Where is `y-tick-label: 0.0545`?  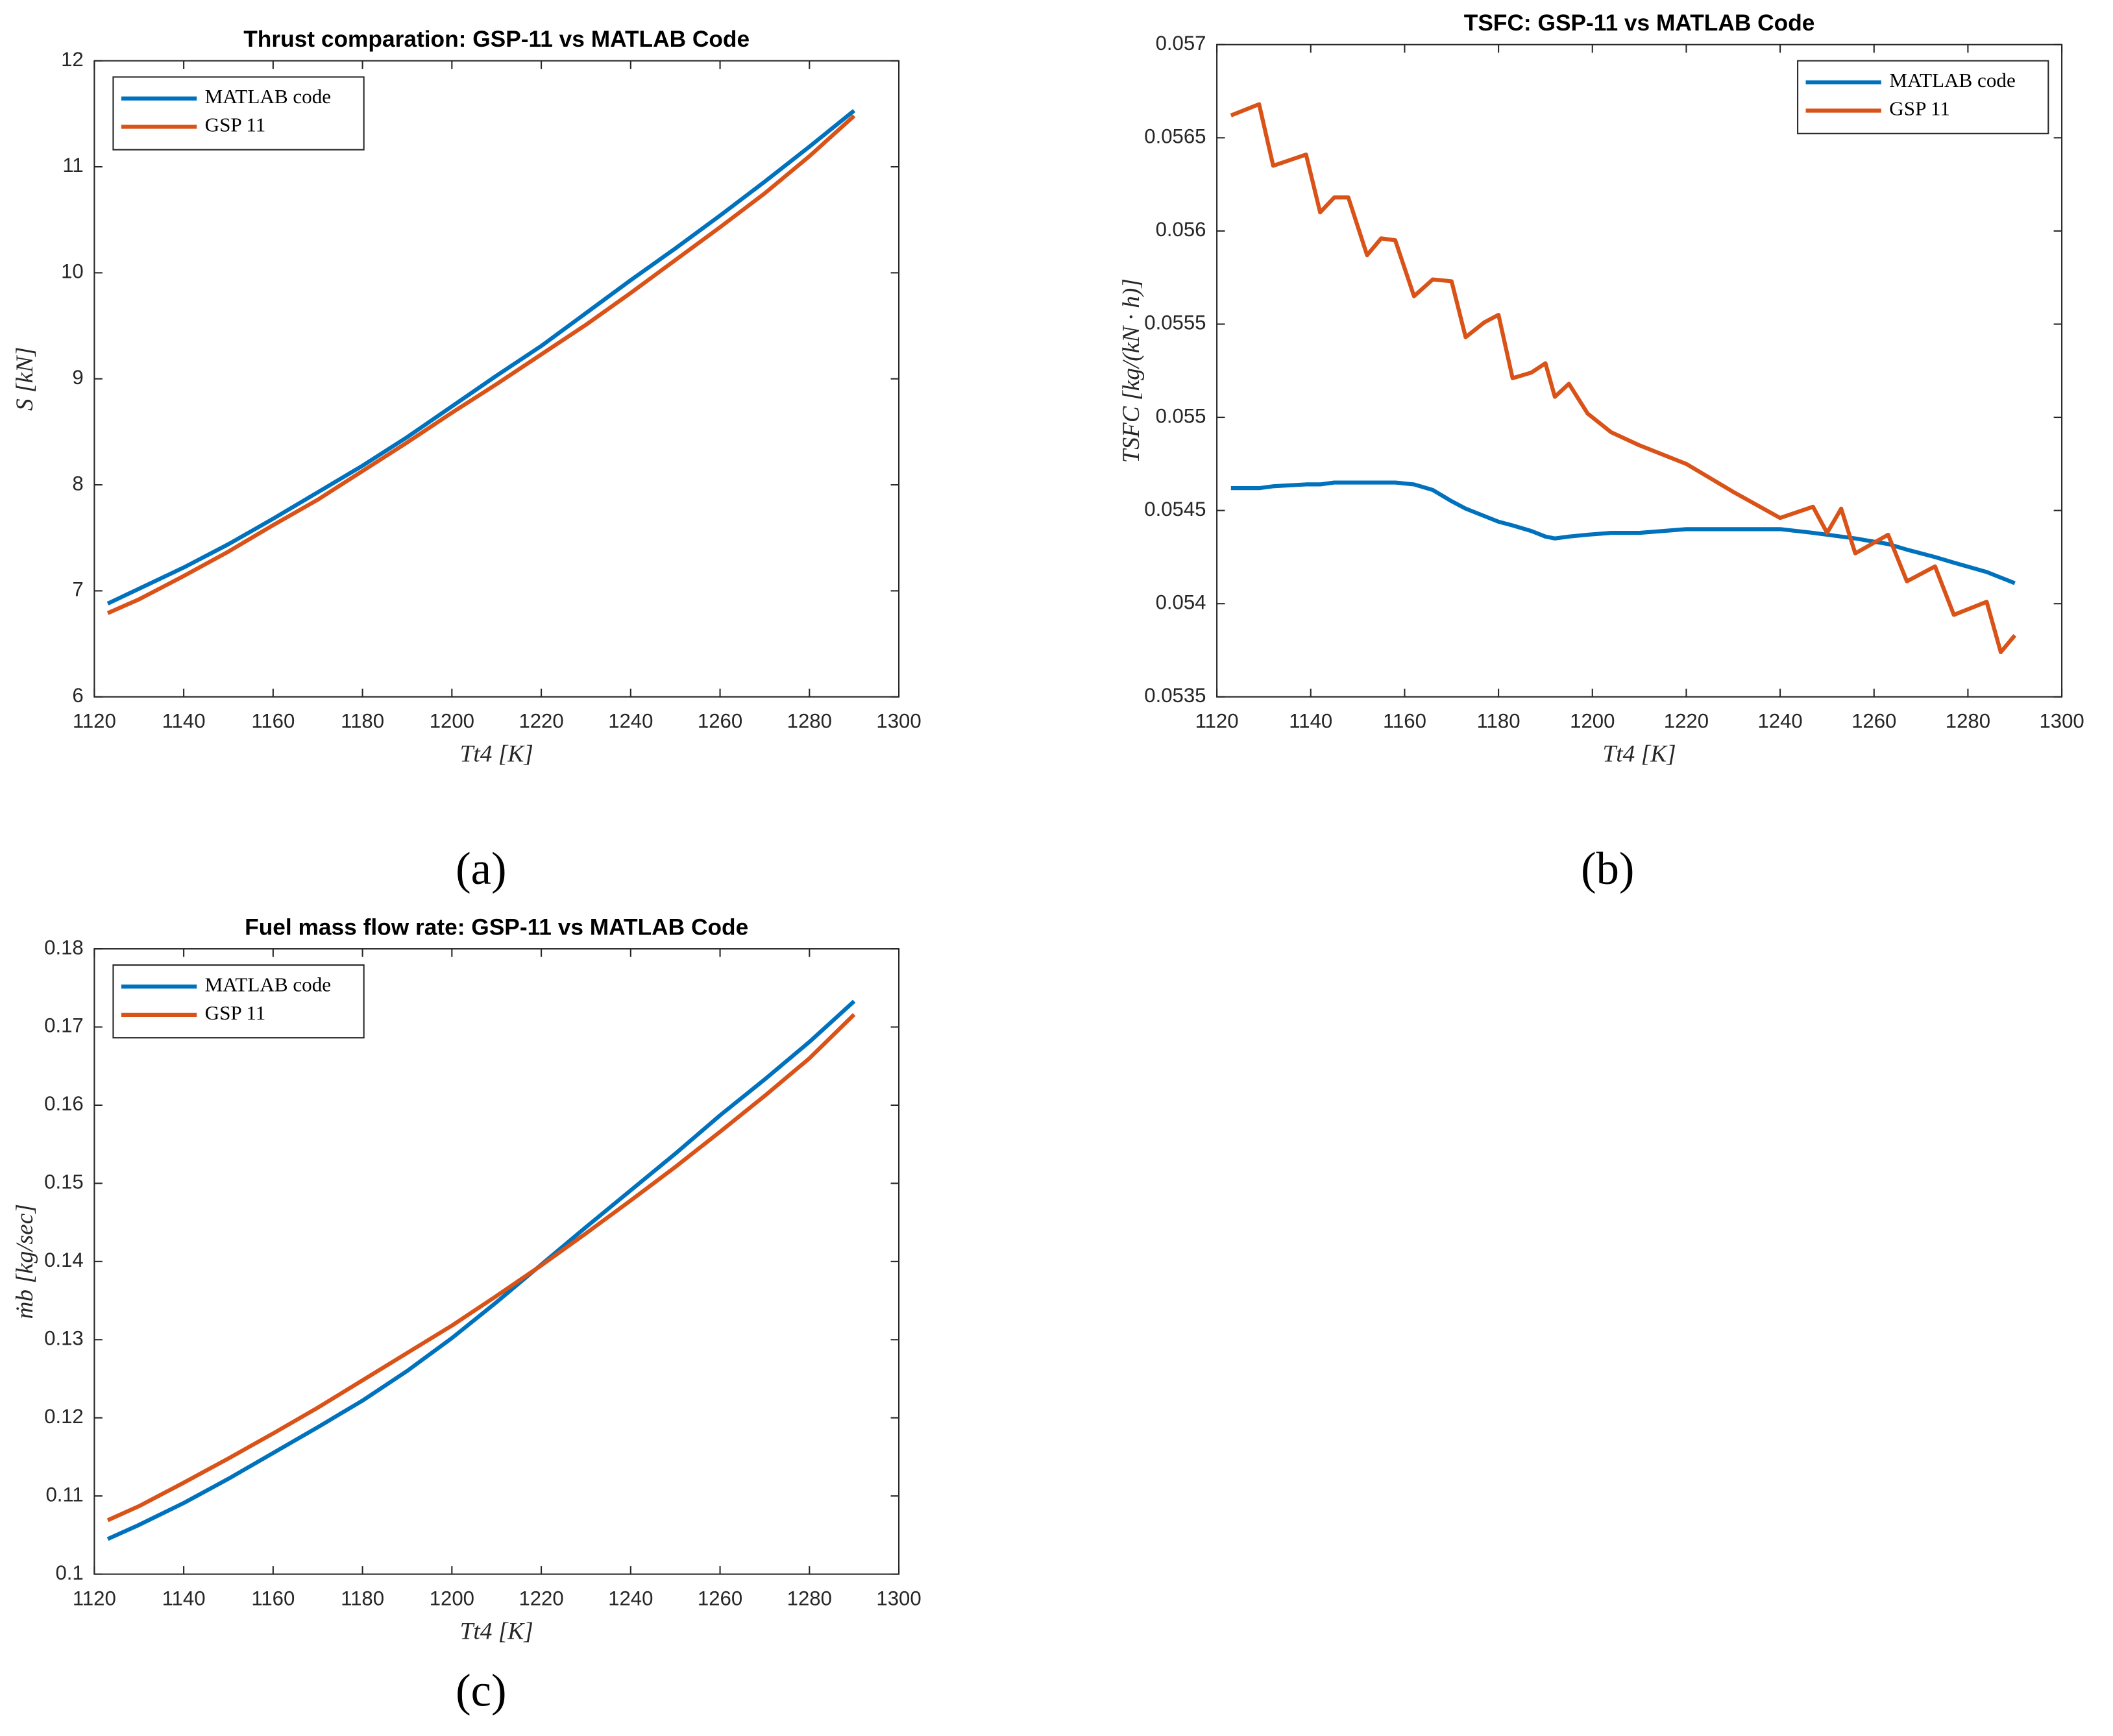
y-tick-label: 0.0545 is located at coordinates (1175, 509).